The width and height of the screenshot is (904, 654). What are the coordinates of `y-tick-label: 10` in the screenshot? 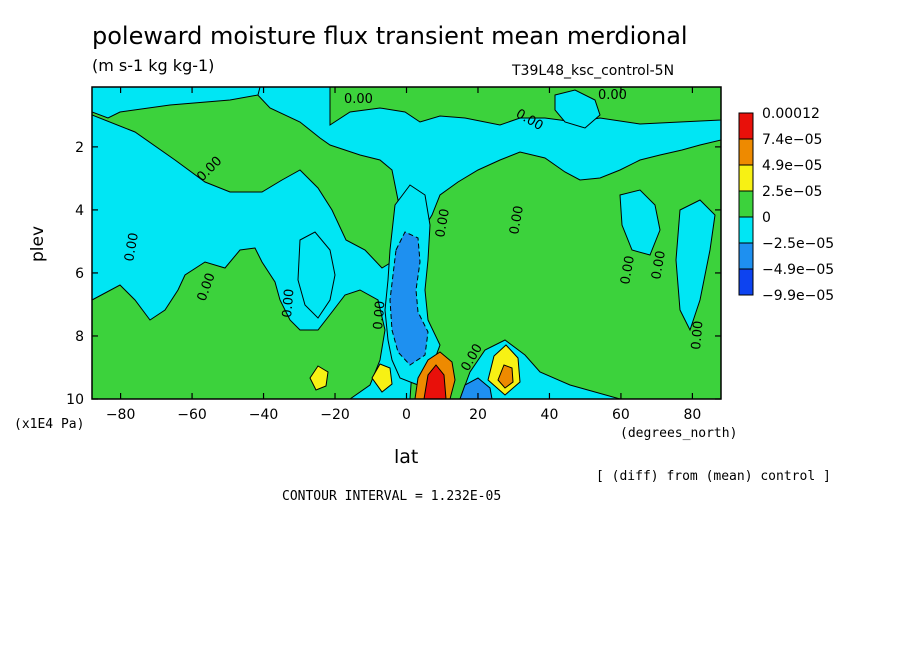 It's located at (75, 400).